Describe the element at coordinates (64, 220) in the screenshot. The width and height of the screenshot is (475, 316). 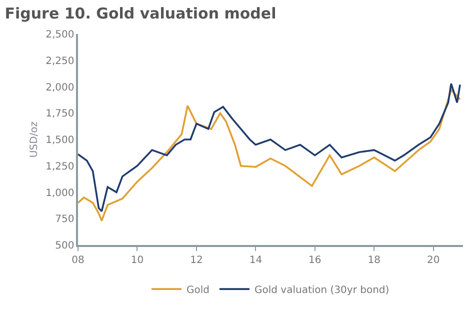
I see `y-tick-label: 750` at that location.